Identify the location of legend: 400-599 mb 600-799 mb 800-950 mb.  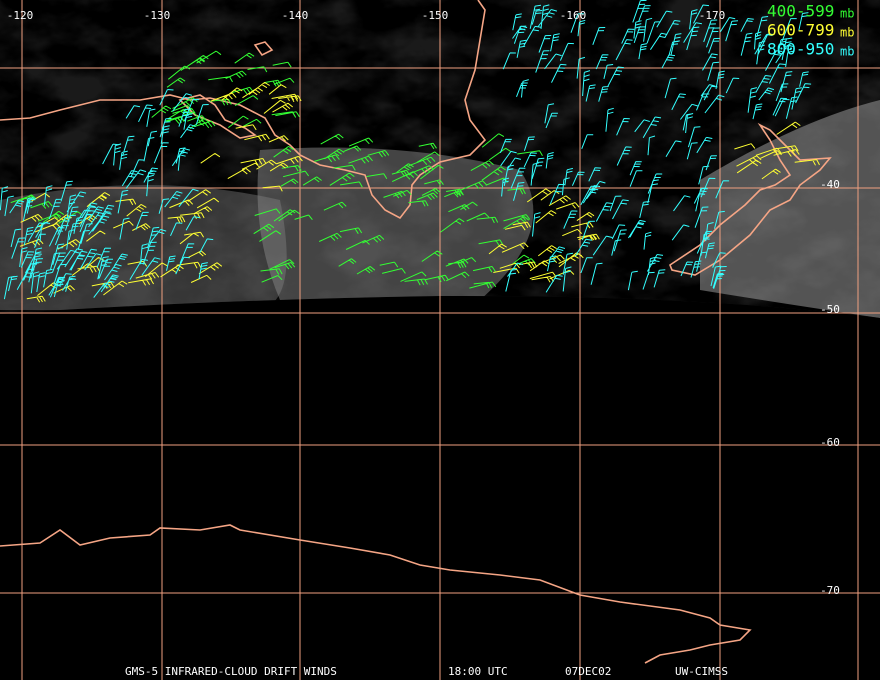
(810, 30).